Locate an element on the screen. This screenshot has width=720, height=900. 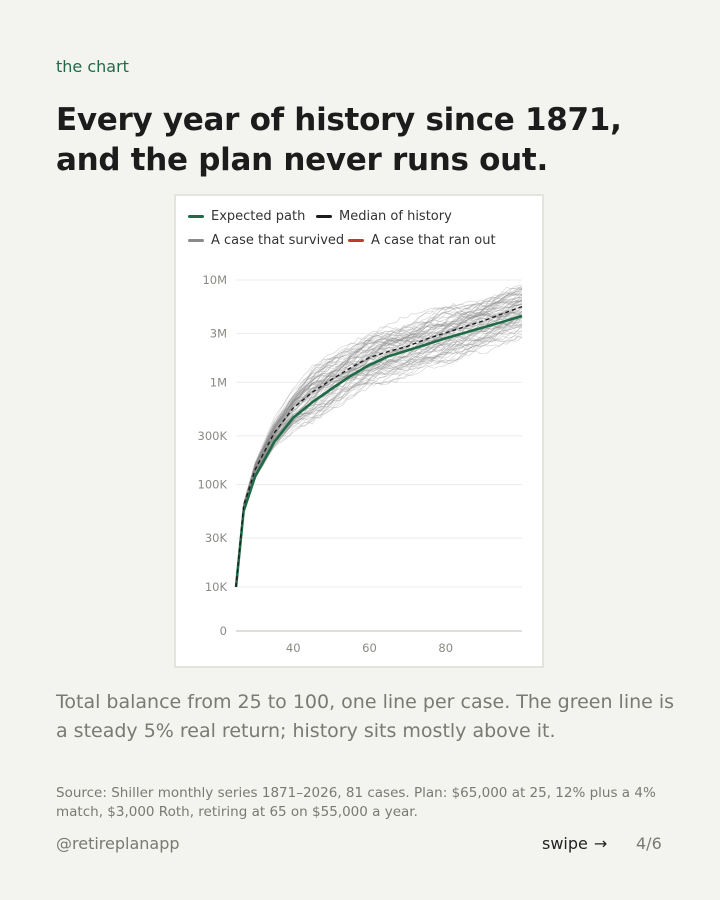
legend-label-ran-out: A case that ran out is located at coordinates (433, 240).